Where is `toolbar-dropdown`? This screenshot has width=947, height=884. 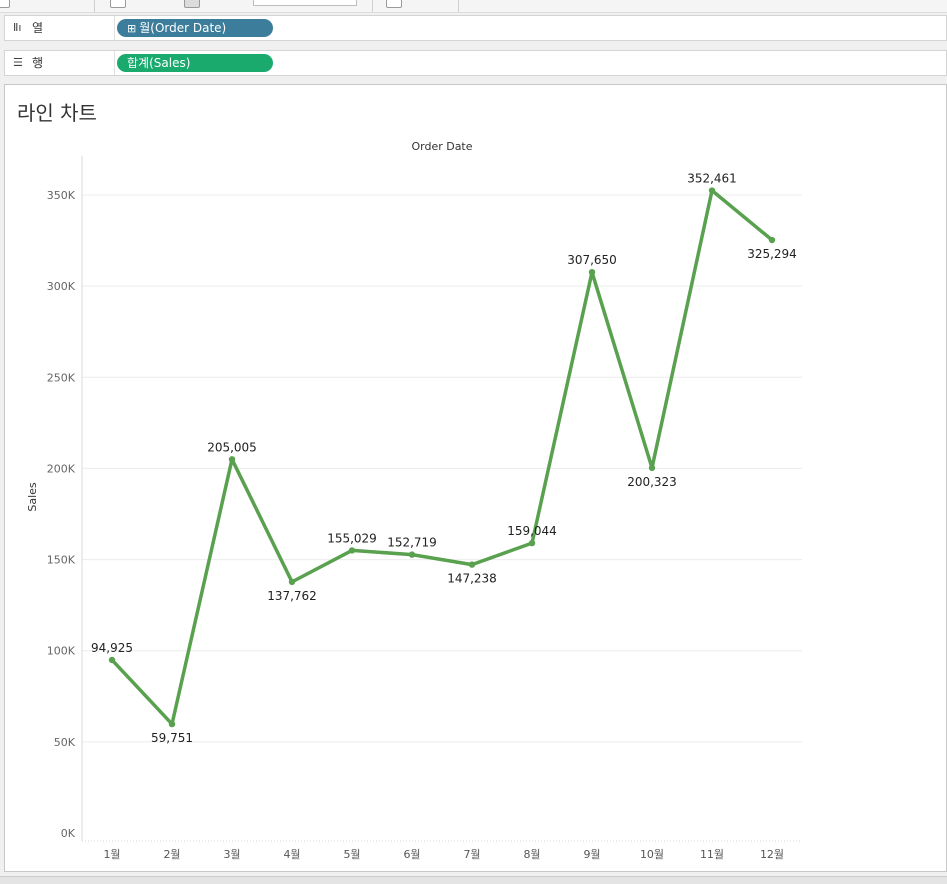
toolbar-dropdown is located at coordinates (305, 3).